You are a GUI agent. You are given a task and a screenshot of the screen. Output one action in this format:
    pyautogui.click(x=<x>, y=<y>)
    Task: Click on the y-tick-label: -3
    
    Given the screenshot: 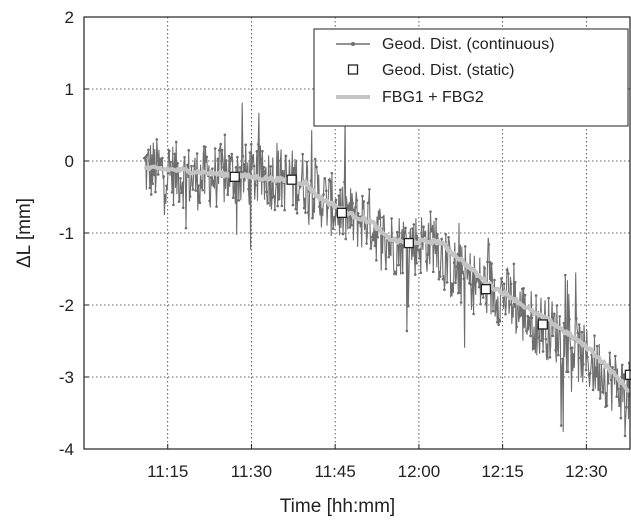 What is the action you would take?
    pyautogui.click(x=66, y=377)
    